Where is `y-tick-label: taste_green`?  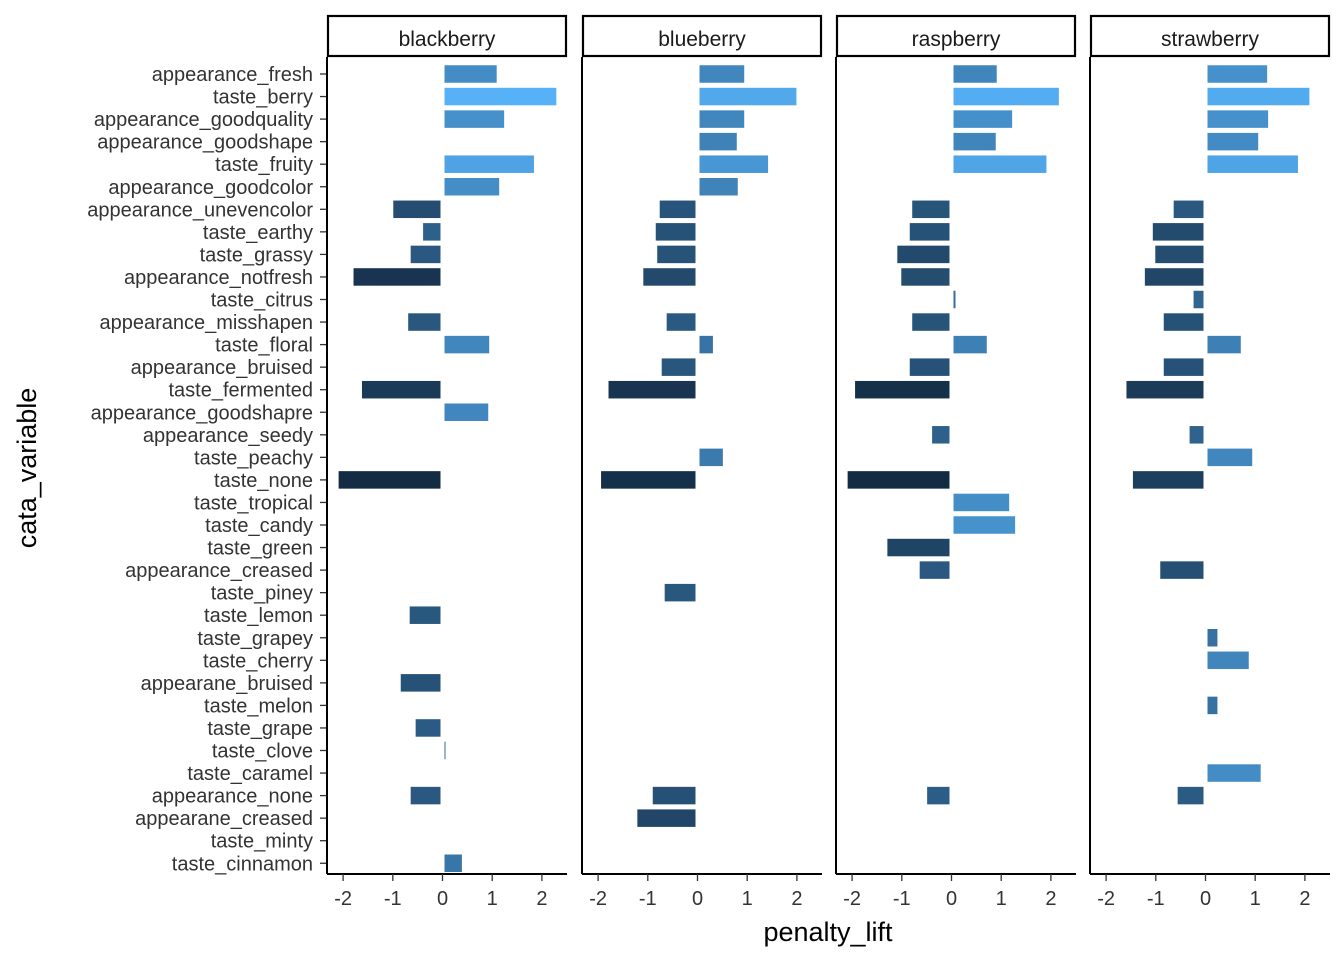
y-tick-label: taste_green is located at coordinates (260, 549).